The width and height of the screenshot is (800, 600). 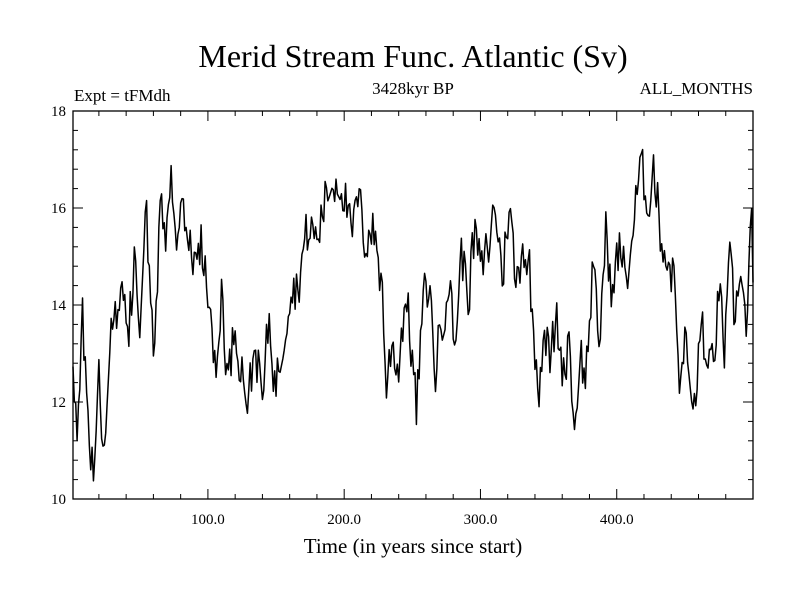 What do you see at coordinates (413, 88) in the screenshot?
I see `period-label: 3428kyr BP` at bounding box center [413, 88].